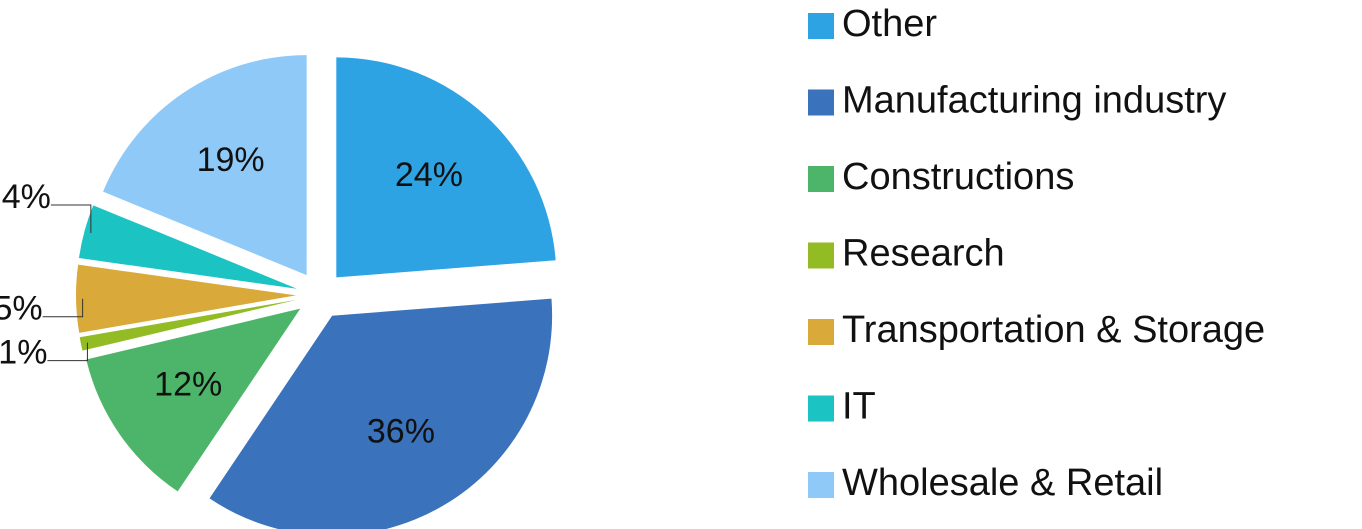 This screenshot has height=529, width=1362. I want to click on legend-label: Manufacturing industry, so click(1034, 101).